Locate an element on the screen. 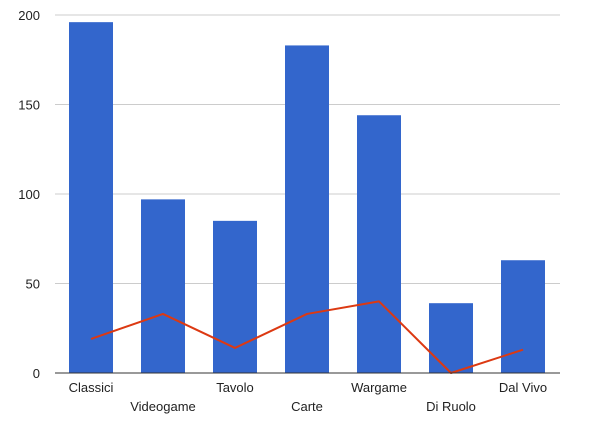 The height and width of the screenshot is (423, 608). y-tick-label: 200 is located at coordinates (29, 15).